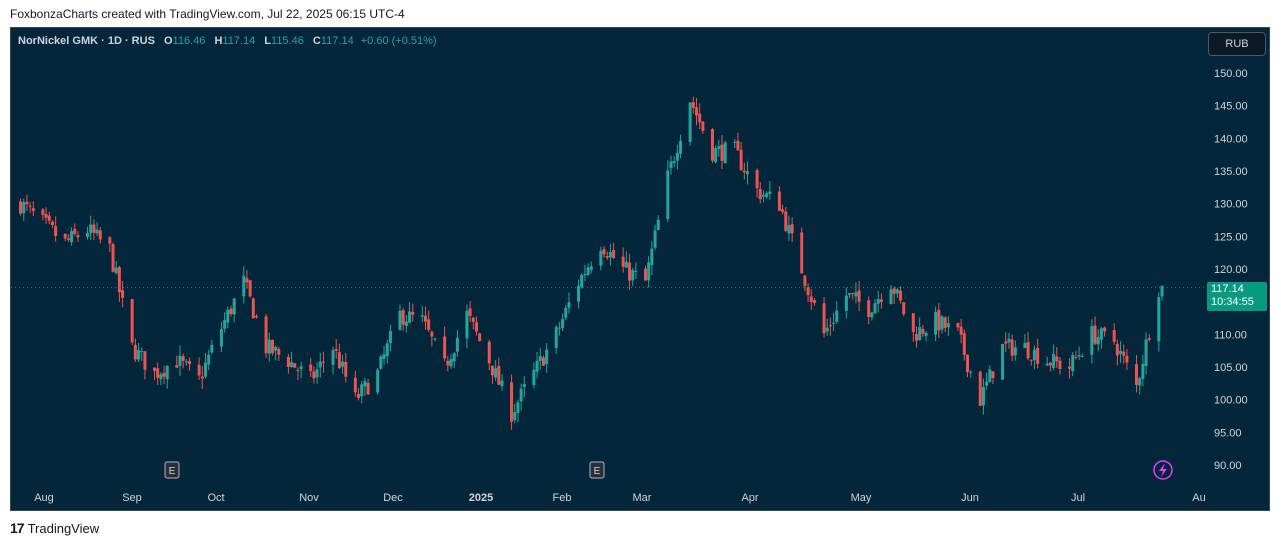 This screenshot has width=1281, height=546. I want to click on price-tick-label: 120.00, so click(1231, 270).